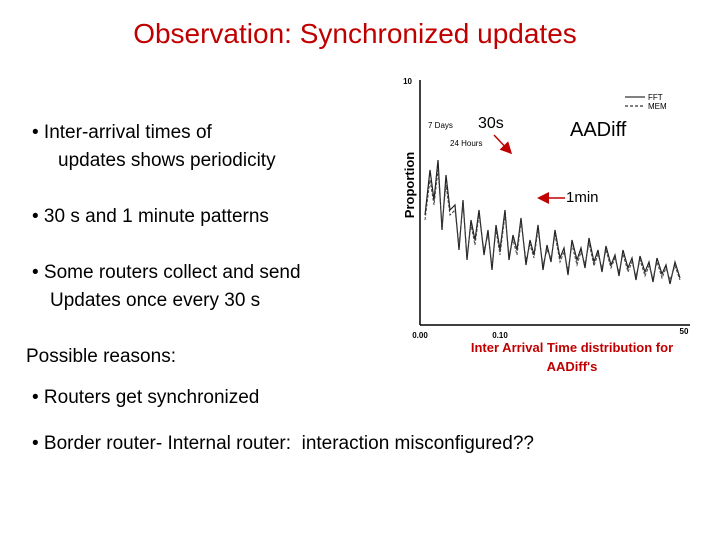  I want to click on x-tick-label: 0.10, so click(500, 335).